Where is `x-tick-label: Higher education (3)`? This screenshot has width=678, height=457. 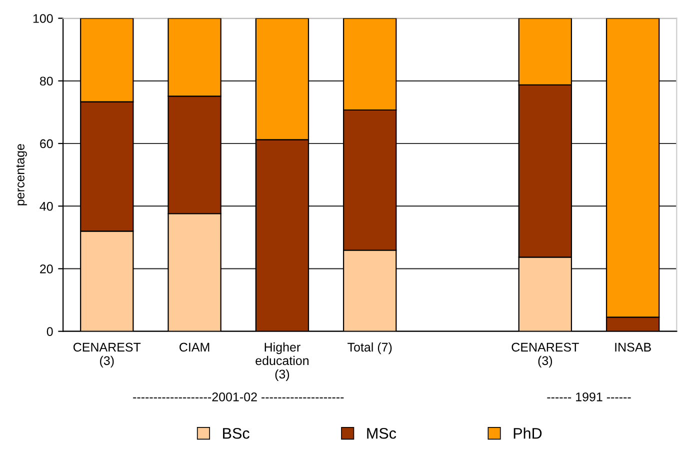
x-tick-label: Higher education (3) is located at coordinates (282, 362).